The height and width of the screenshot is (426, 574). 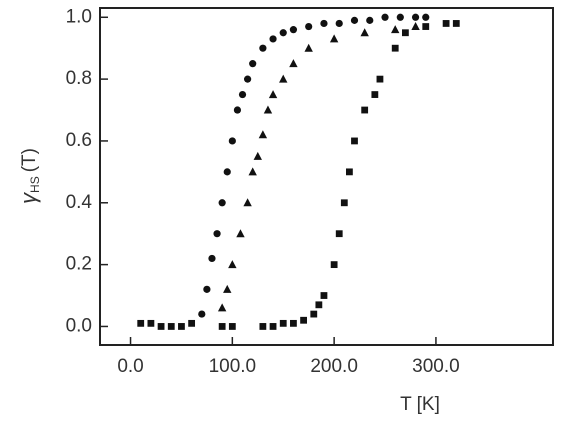 I want to click on x-tick-label: 300.0, so click(x=436, y=366).